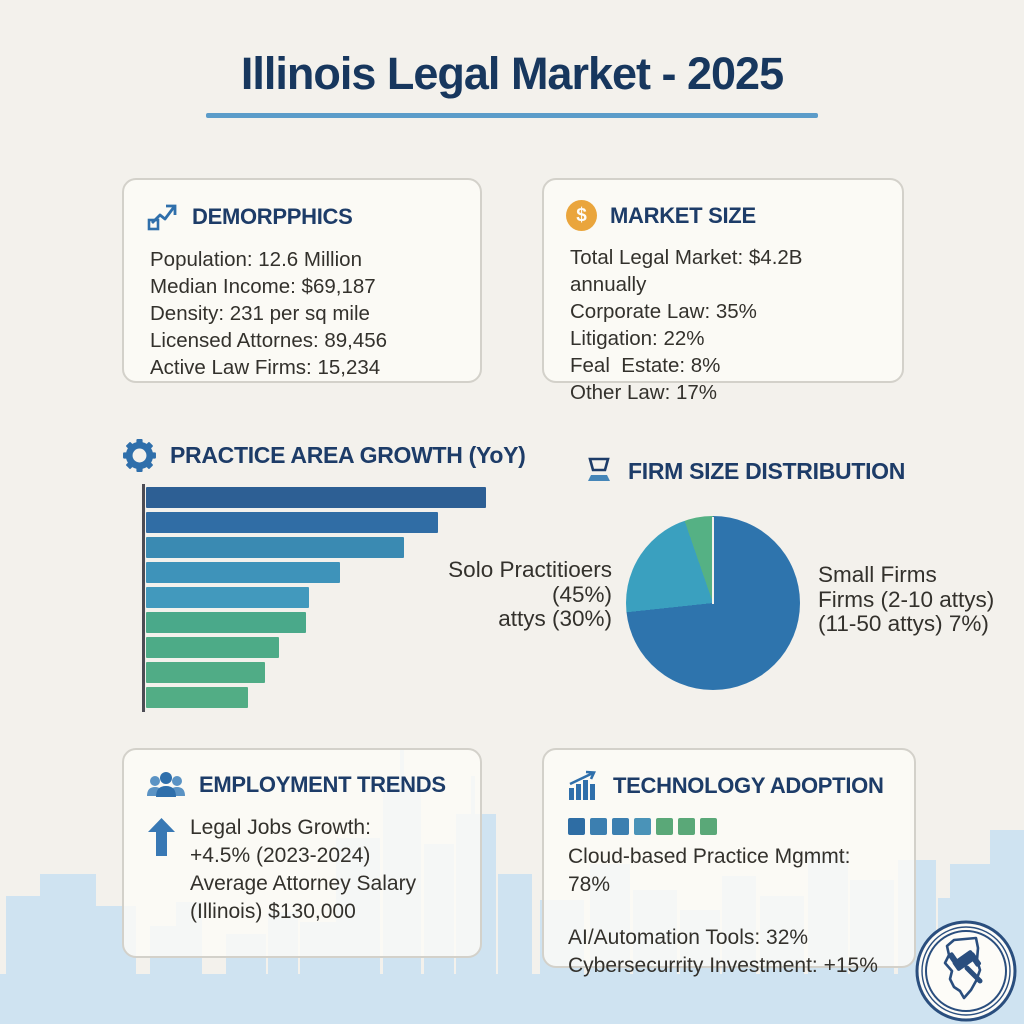 The image size is (1024, 1024). Describe the element at coordinates (713, 560) in the screenshot. I see `pie-slice-divider` at that location.